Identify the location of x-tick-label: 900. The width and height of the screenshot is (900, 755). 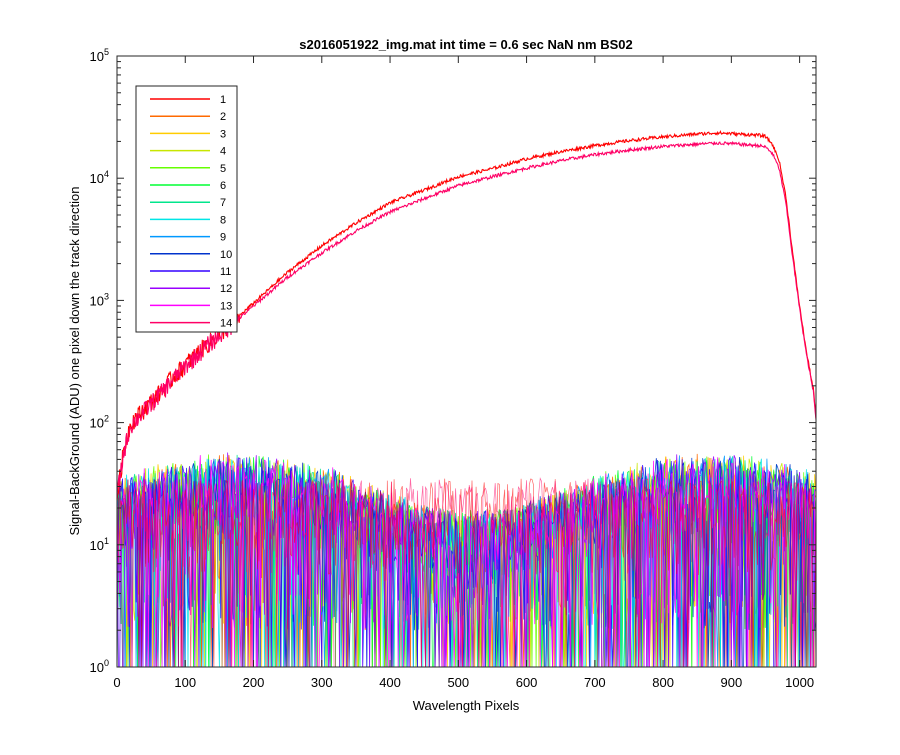
(732, 682).